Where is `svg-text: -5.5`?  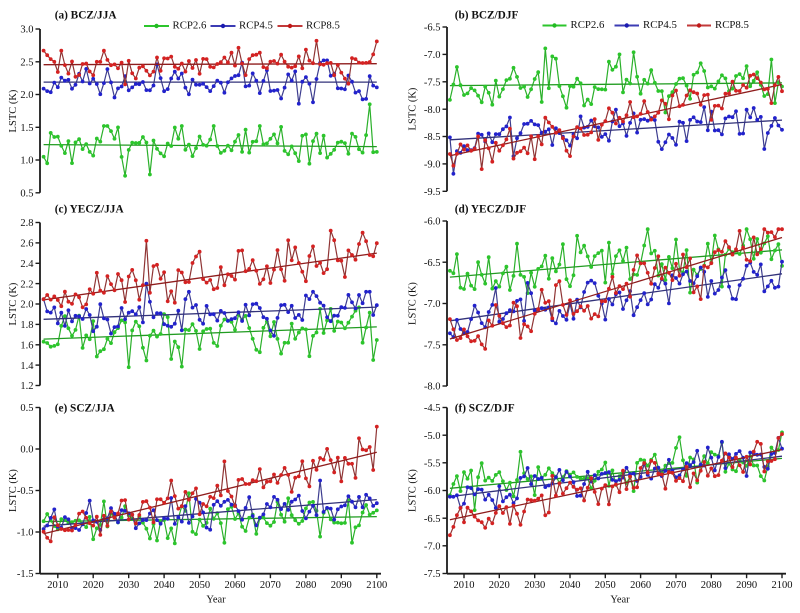 svg-text: -5.5 is located at coordinates (432, 464).